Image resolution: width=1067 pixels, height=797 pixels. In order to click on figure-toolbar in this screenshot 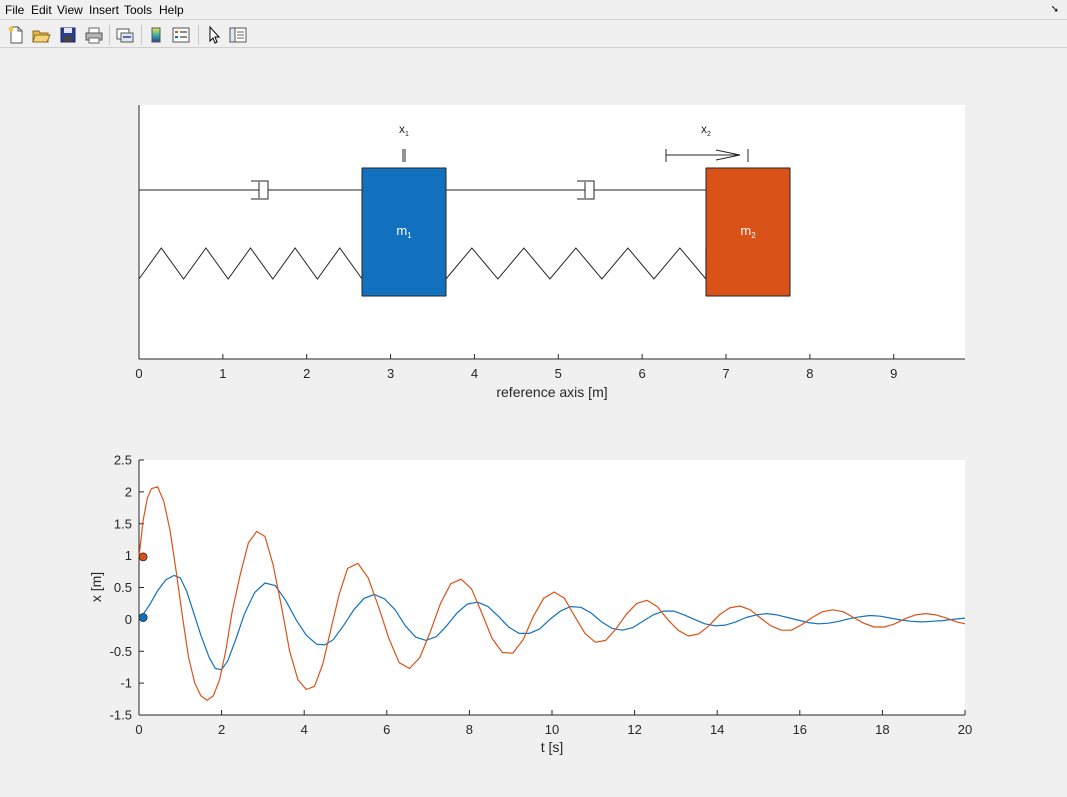, I will do `click(533, 34)`.